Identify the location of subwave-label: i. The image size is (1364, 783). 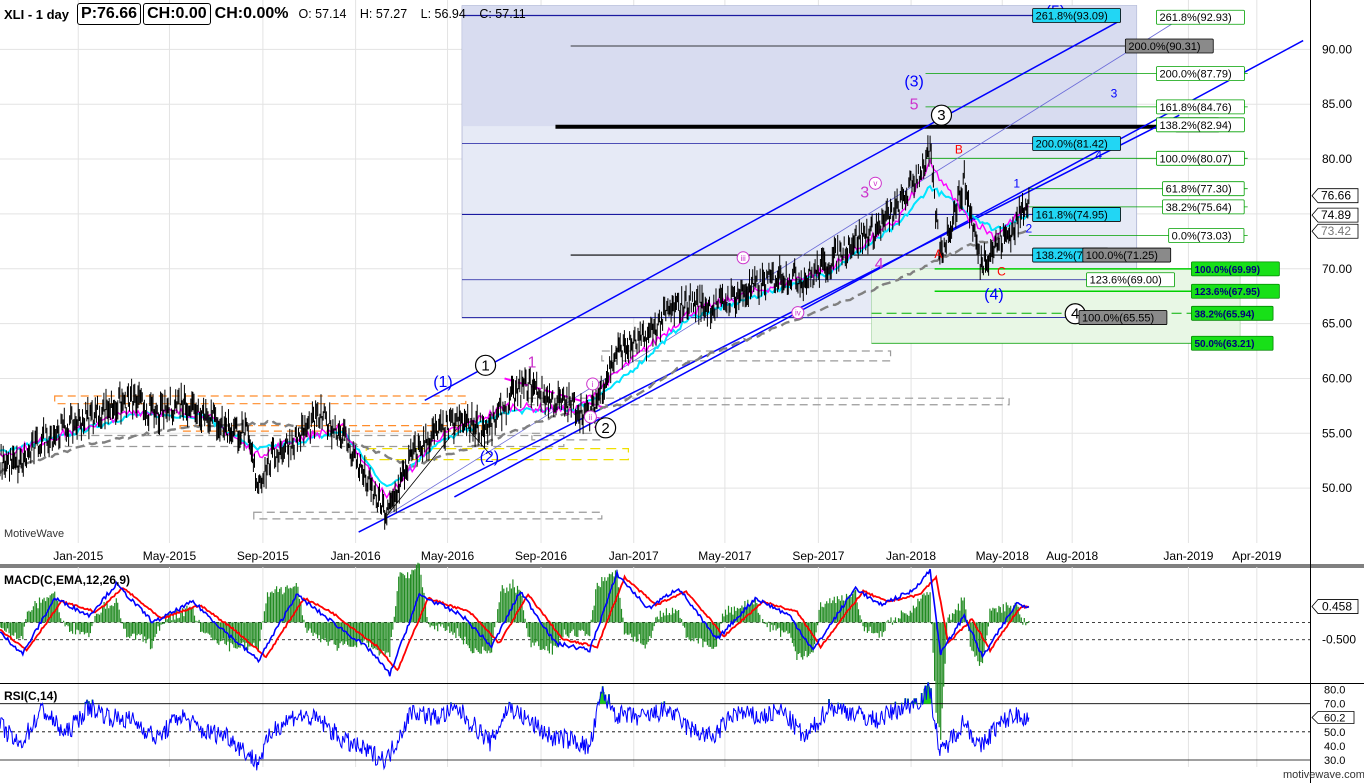
(593, 384).